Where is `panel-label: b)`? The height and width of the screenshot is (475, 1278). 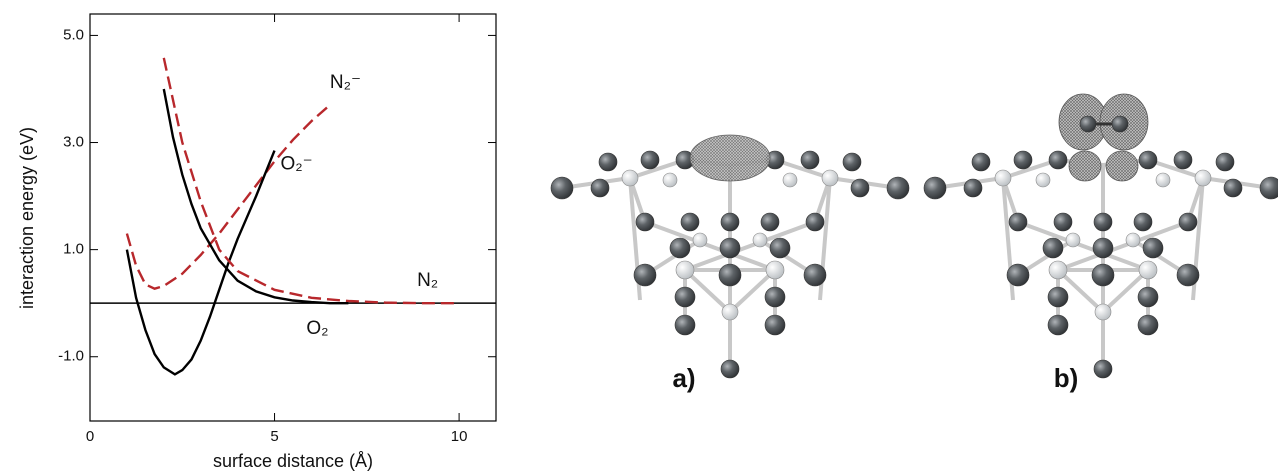
panel-label: b) is located at coordinates (1066, 378).